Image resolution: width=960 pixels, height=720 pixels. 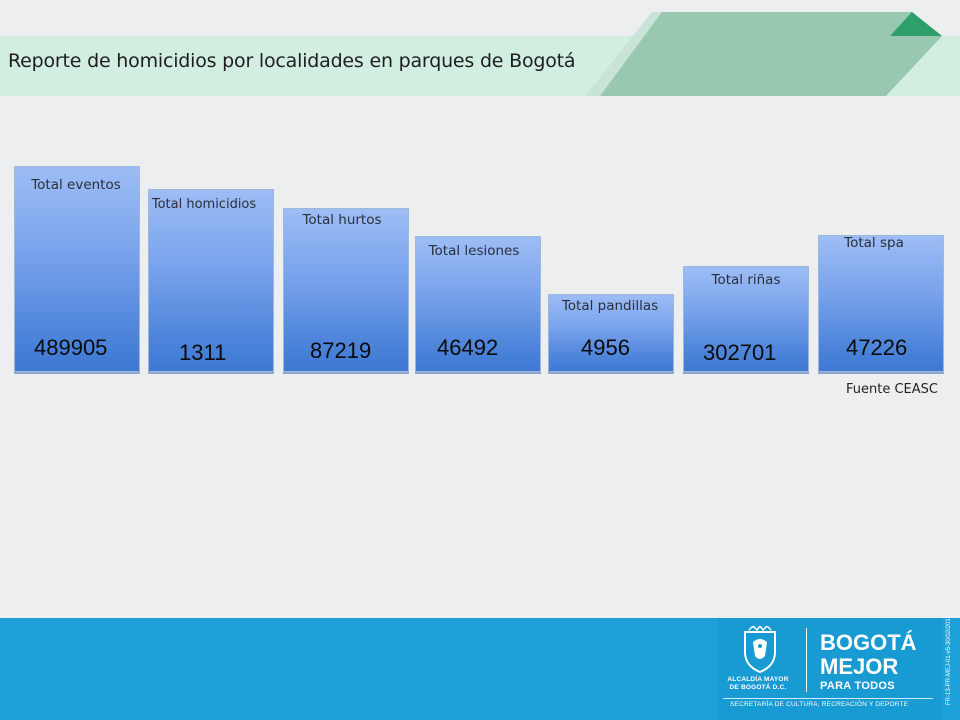 What do you see at coordinates (342, 220) in the screenshot?
I see `card-hurtos-label: Total hurtos` at bounding box center [342, 220].